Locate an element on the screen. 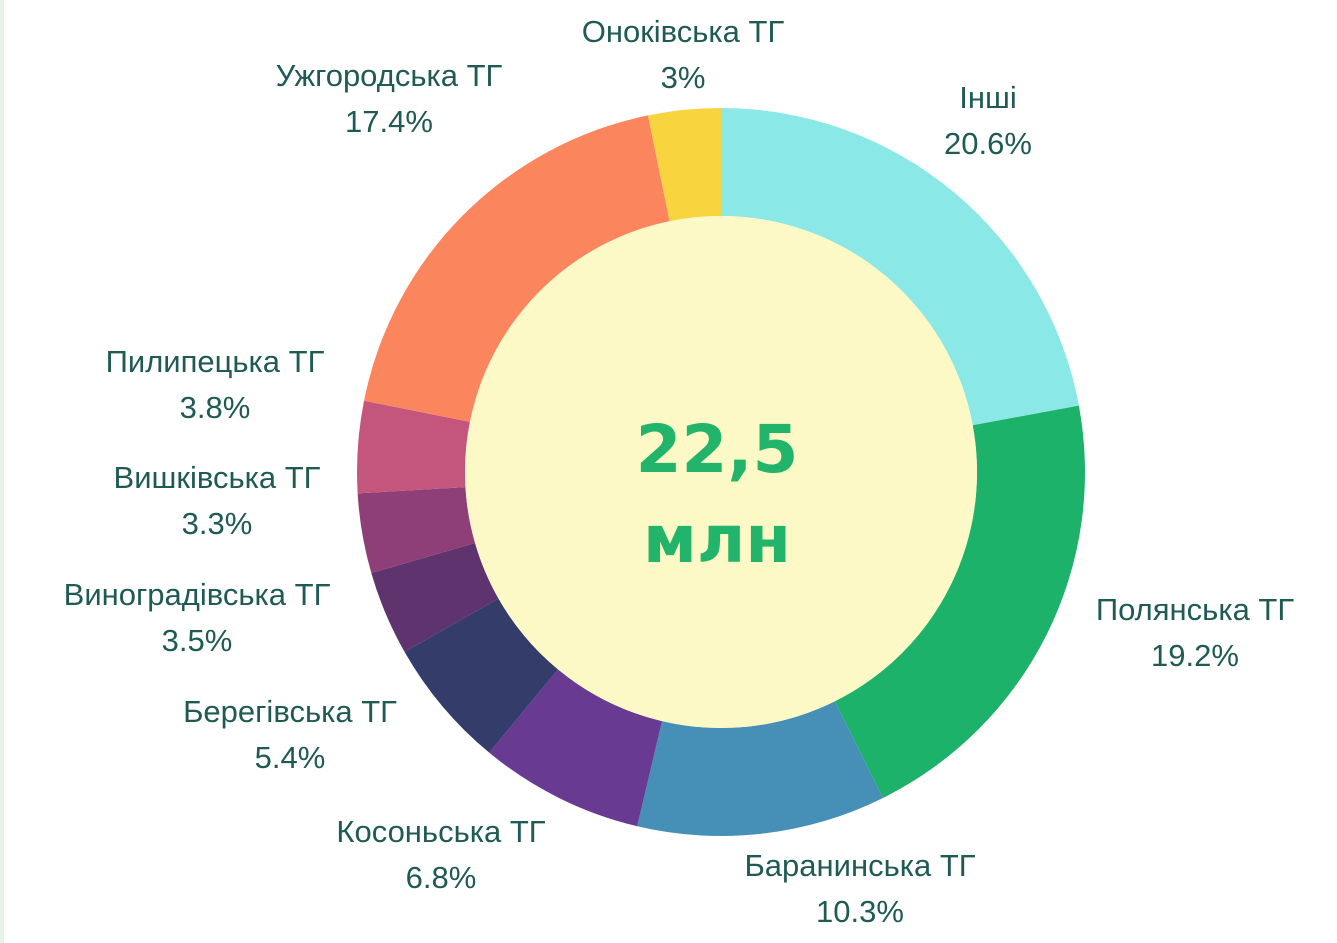  slice-name-label: Пилипецька ТГ is located at coordinates (215, 361).